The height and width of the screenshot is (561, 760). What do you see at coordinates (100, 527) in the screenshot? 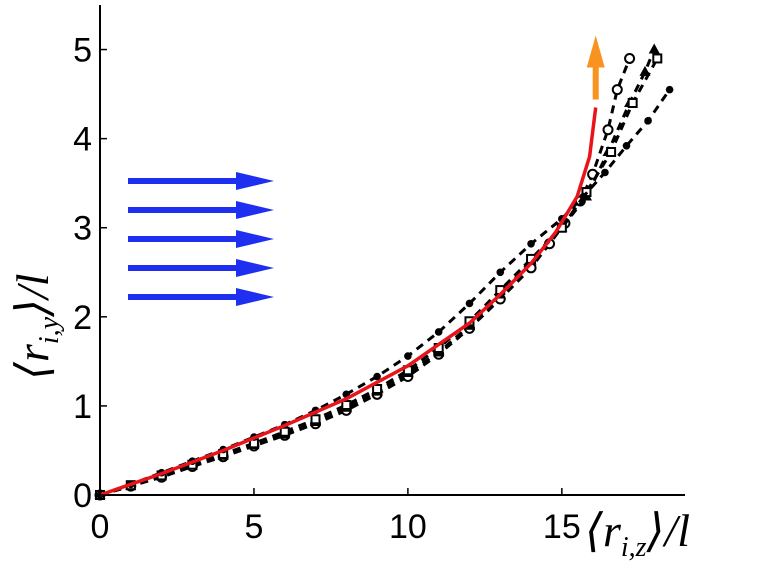
I see `x-tick-label-0: 0` at bounding box center [100, 527].